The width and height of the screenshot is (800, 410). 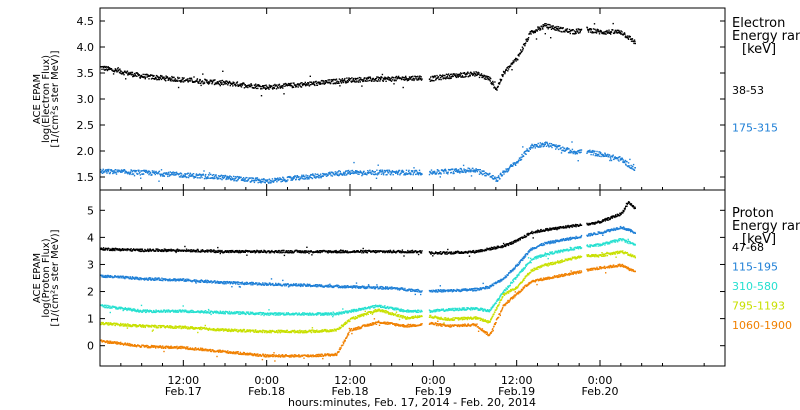 What do you see at coordinates (86, 177) in the screenshot?
I see `electron-y-tick-label: 1.5` at bounding box center [86, 177].